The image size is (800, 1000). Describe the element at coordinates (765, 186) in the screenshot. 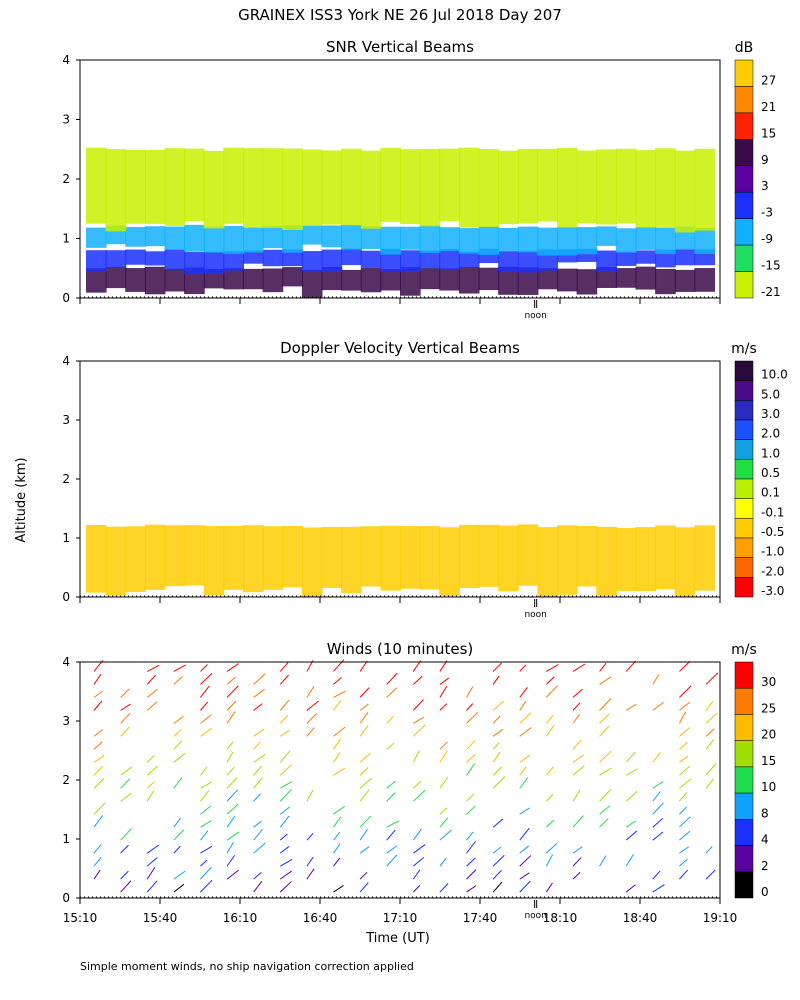

I see `colorbar-label: 3` at that location.